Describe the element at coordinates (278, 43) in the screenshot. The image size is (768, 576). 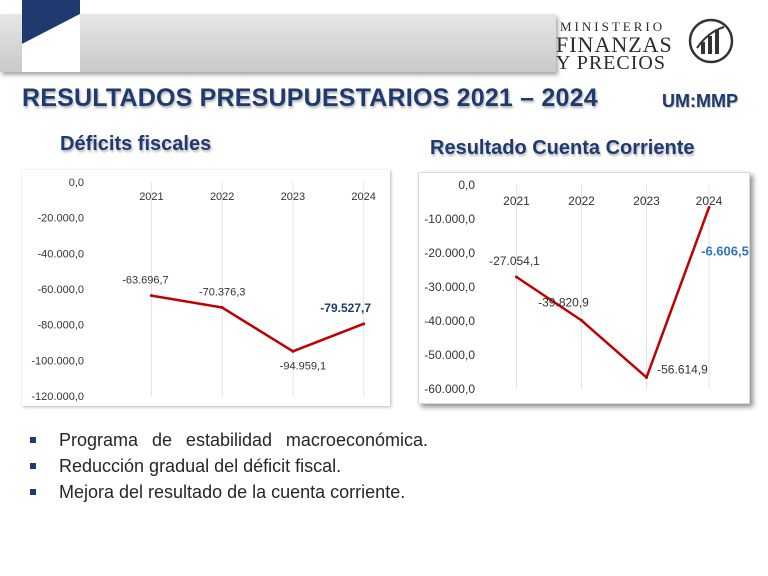
I see `header-bar` at that location.